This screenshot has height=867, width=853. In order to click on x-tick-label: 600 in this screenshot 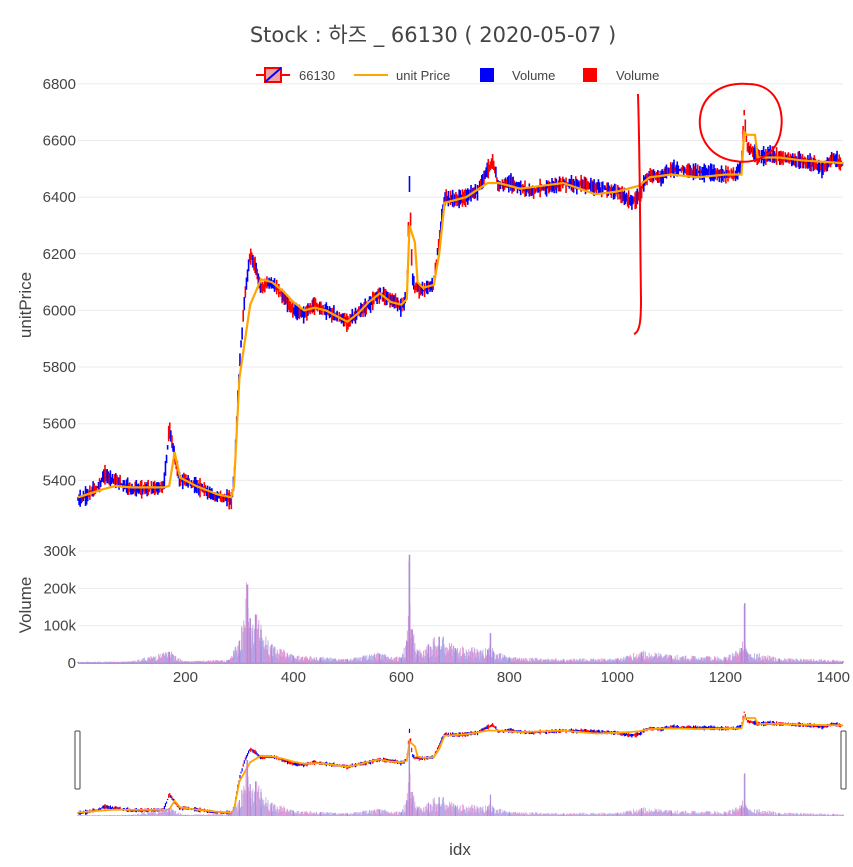, I will do `click(401, 677)`.